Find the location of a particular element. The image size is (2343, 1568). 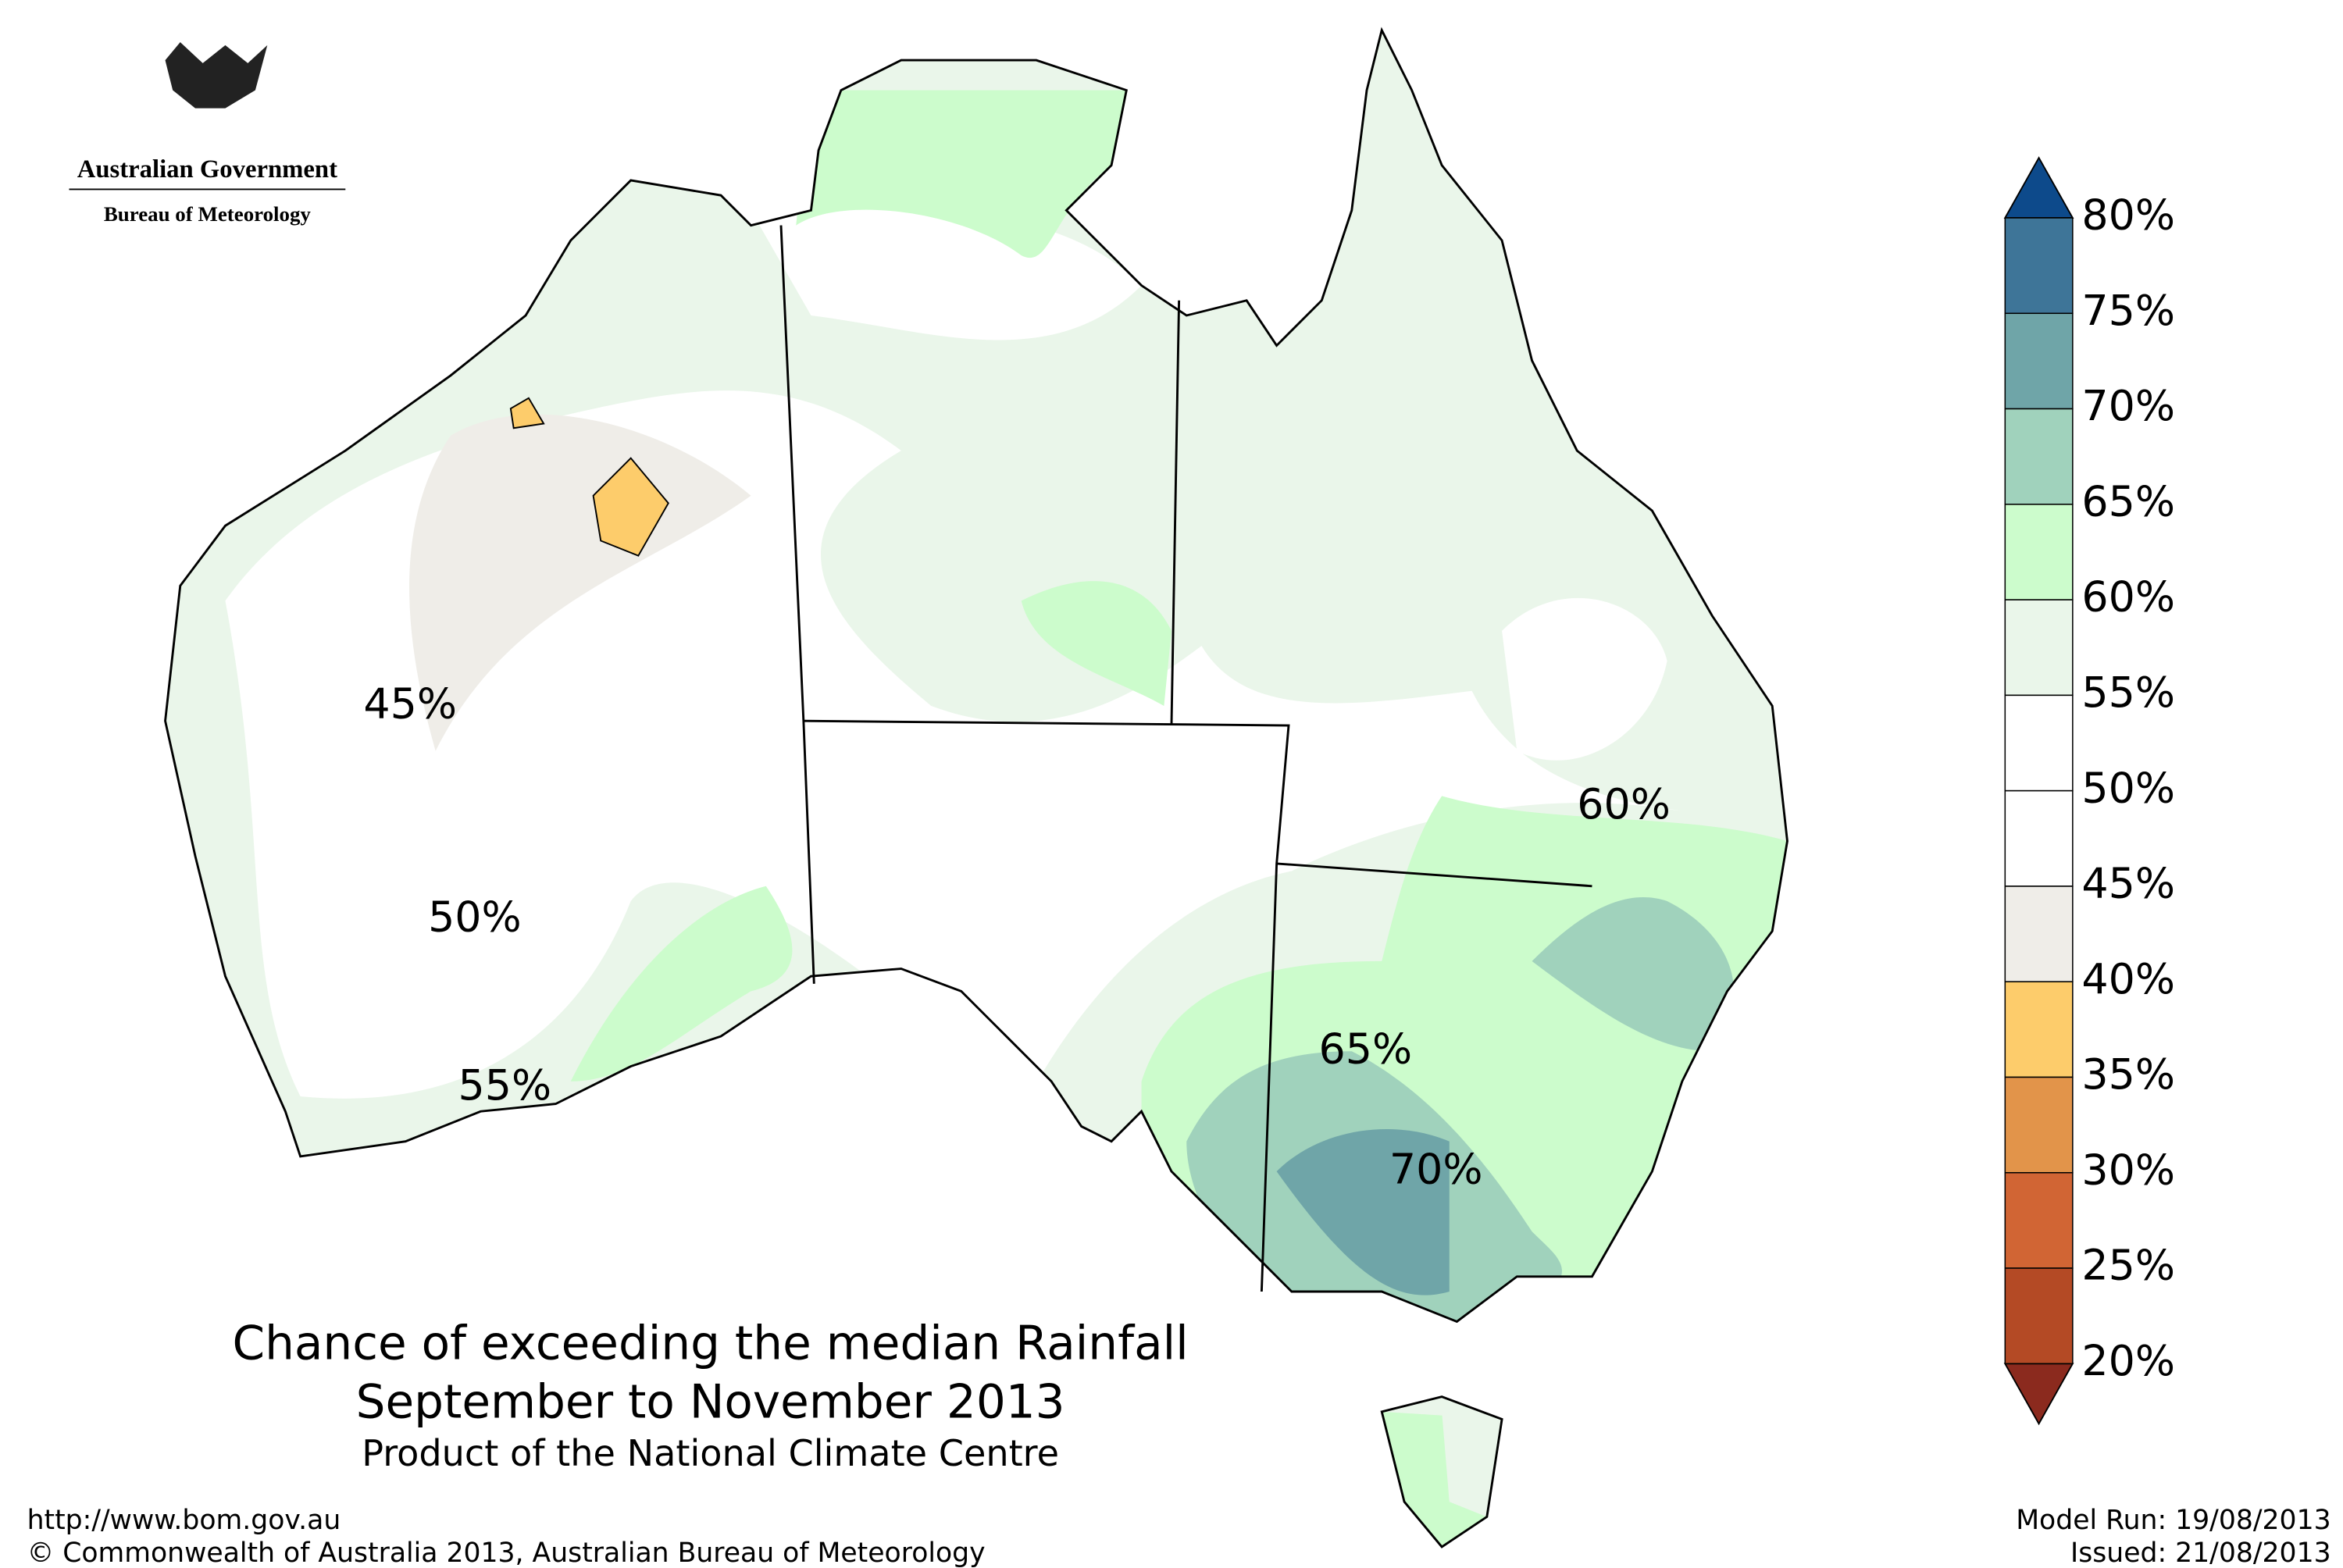

contour-label: 65% is located at coordinates (1365, 1049).